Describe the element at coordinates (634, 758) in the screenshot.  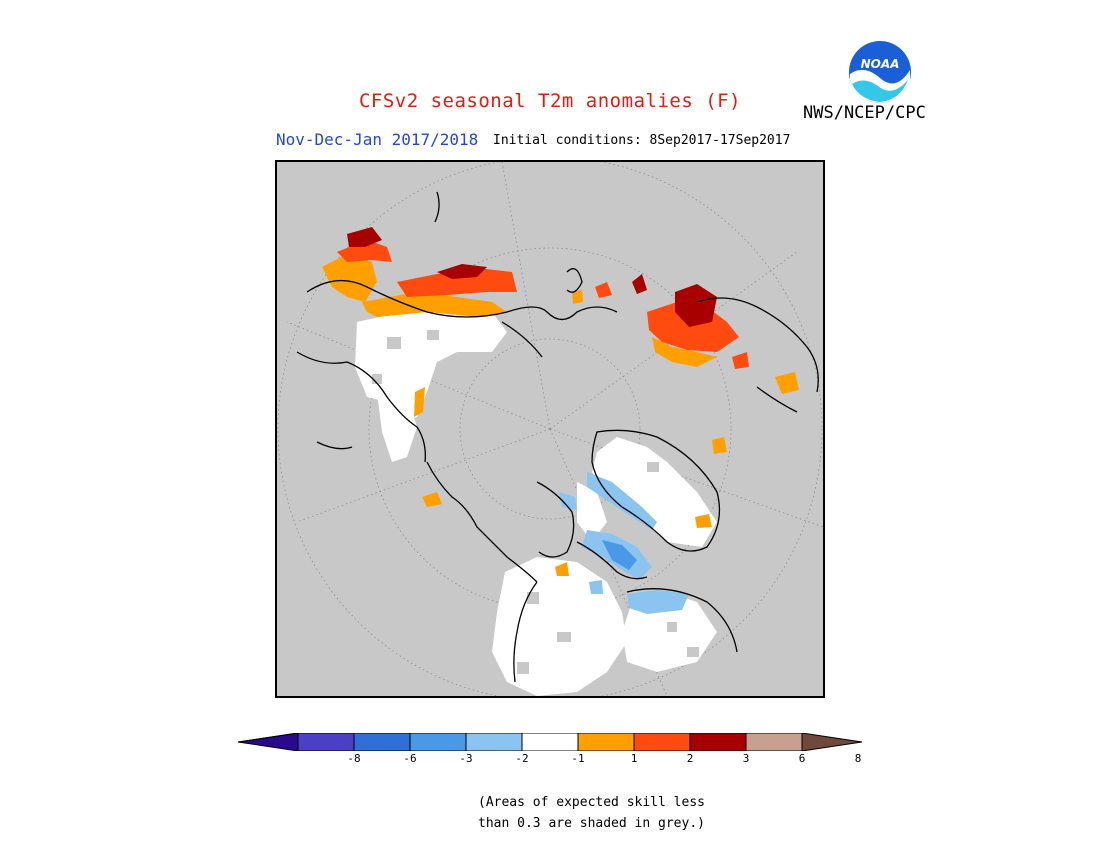
I see `colorbar-tick-label: 1` at that location.